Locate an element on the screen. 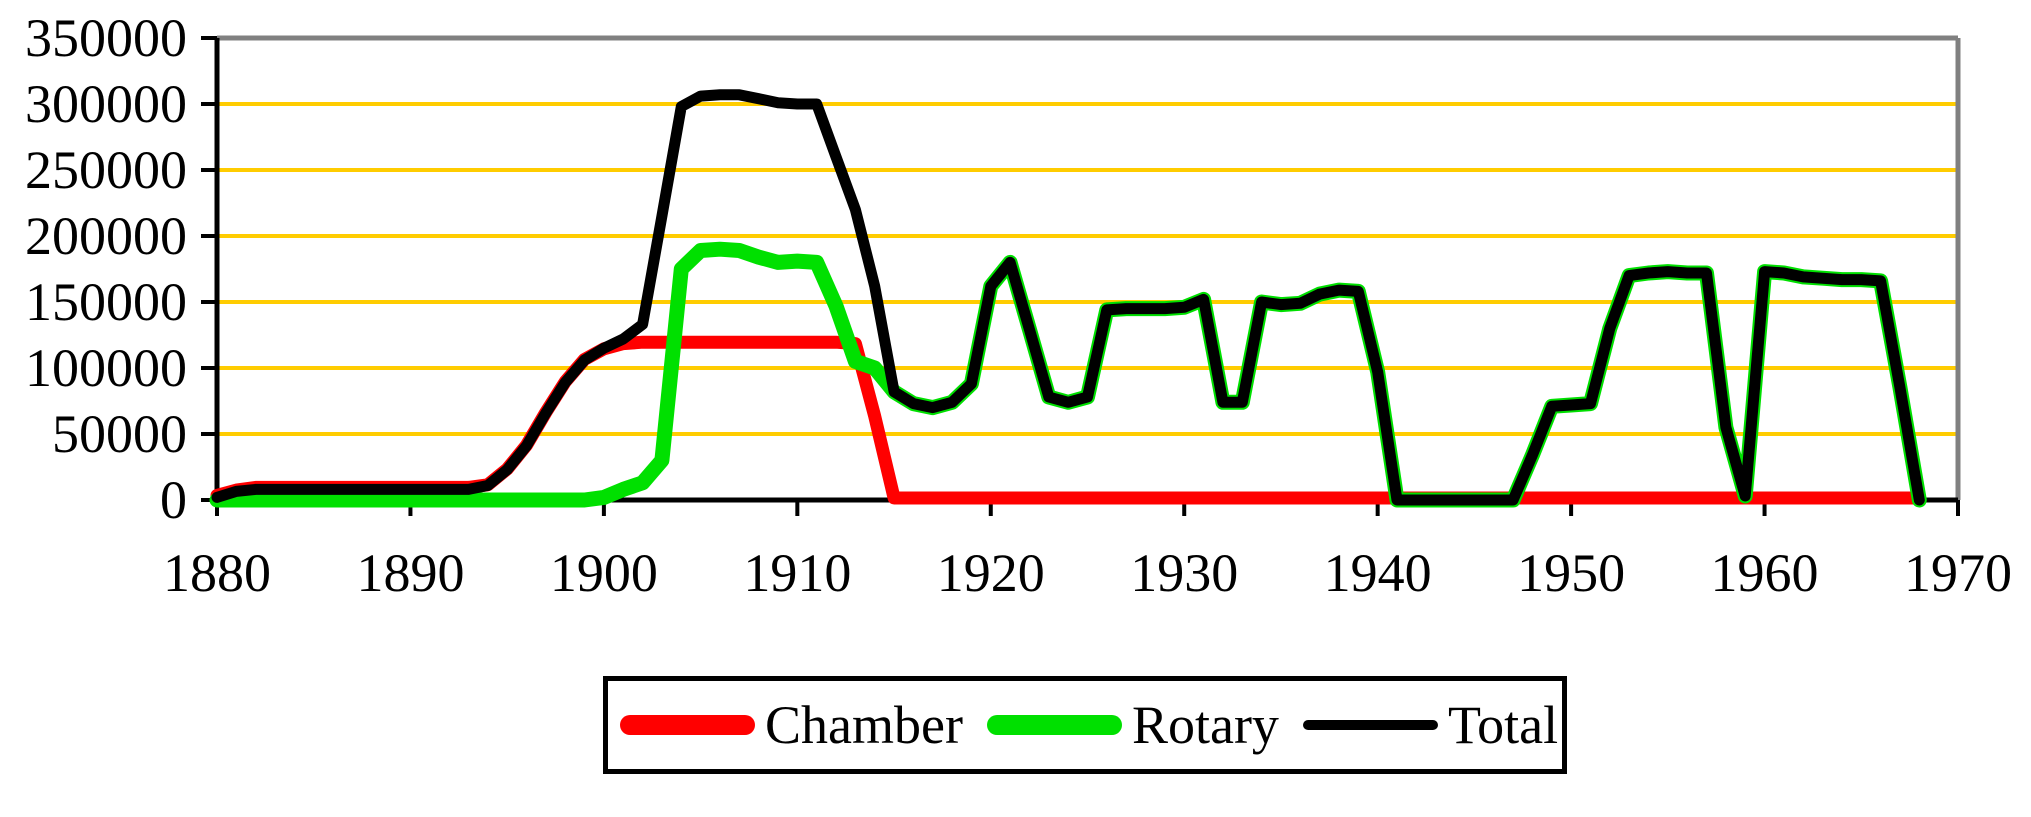 The image size is (2031, 817). legend-entry-rotary: Rotary is located at coordinates (1132, 725).